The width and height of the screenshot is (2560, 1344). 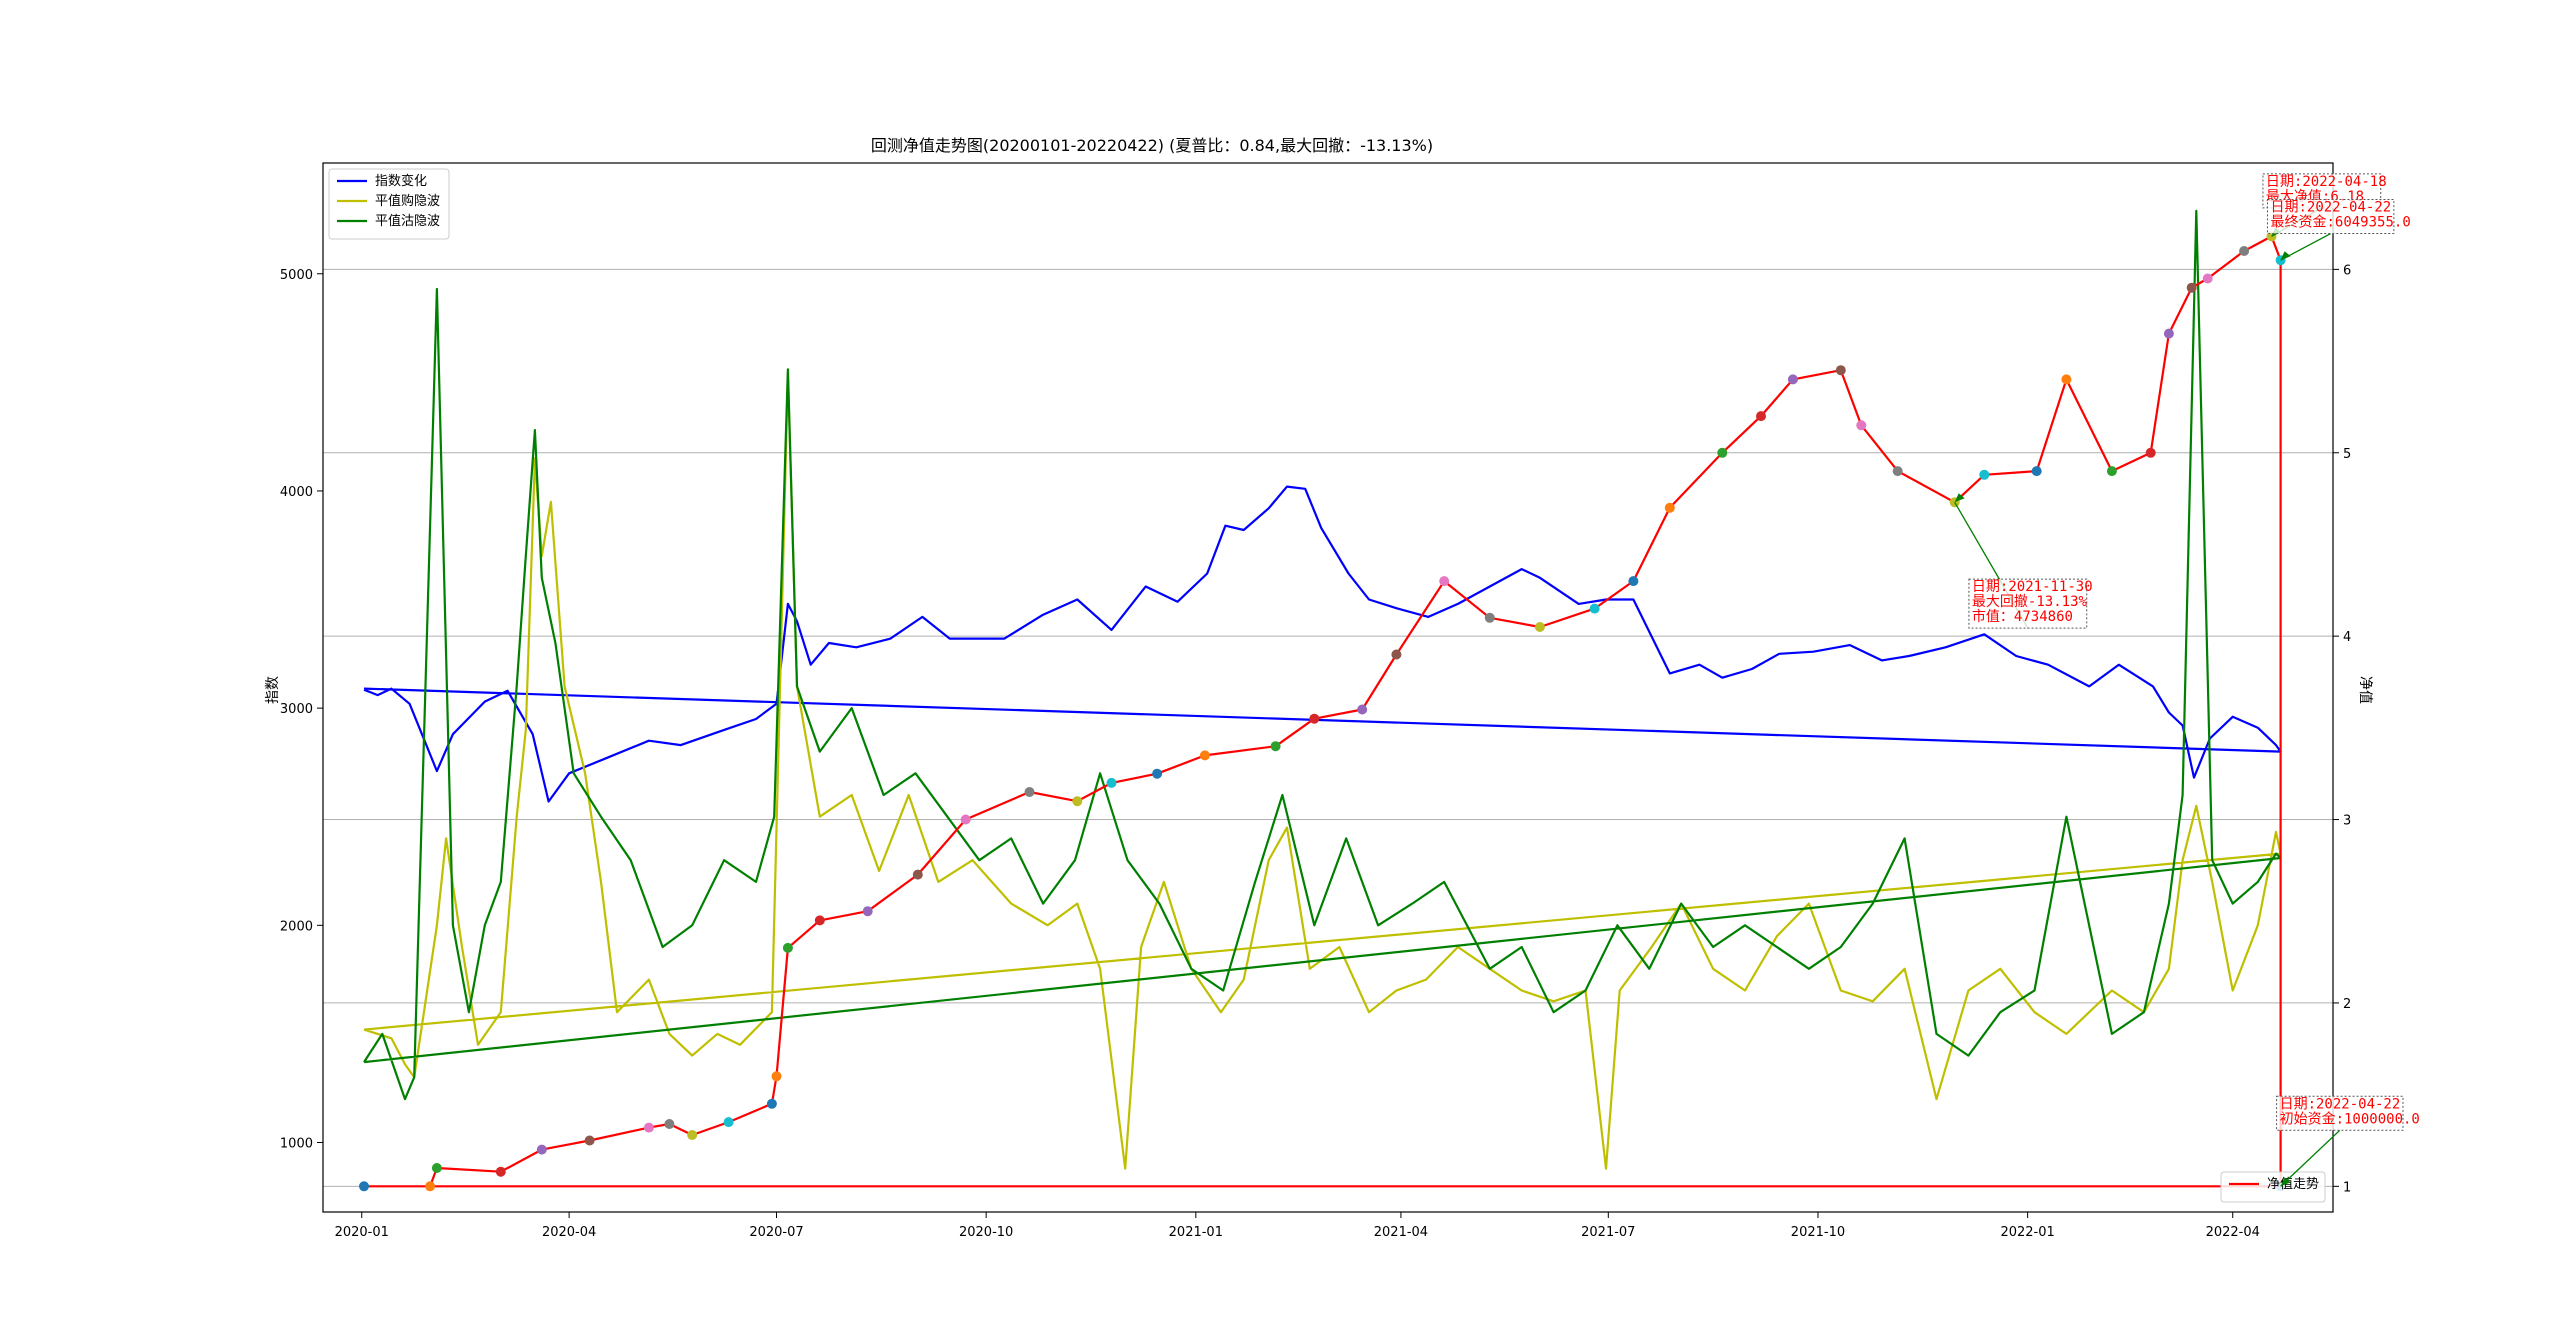 What do you see at coordinates (2293, 1184) in the screenshot?
I see `legend-lower-label-0: 净值走势` at bounding box center [2293, 1184].